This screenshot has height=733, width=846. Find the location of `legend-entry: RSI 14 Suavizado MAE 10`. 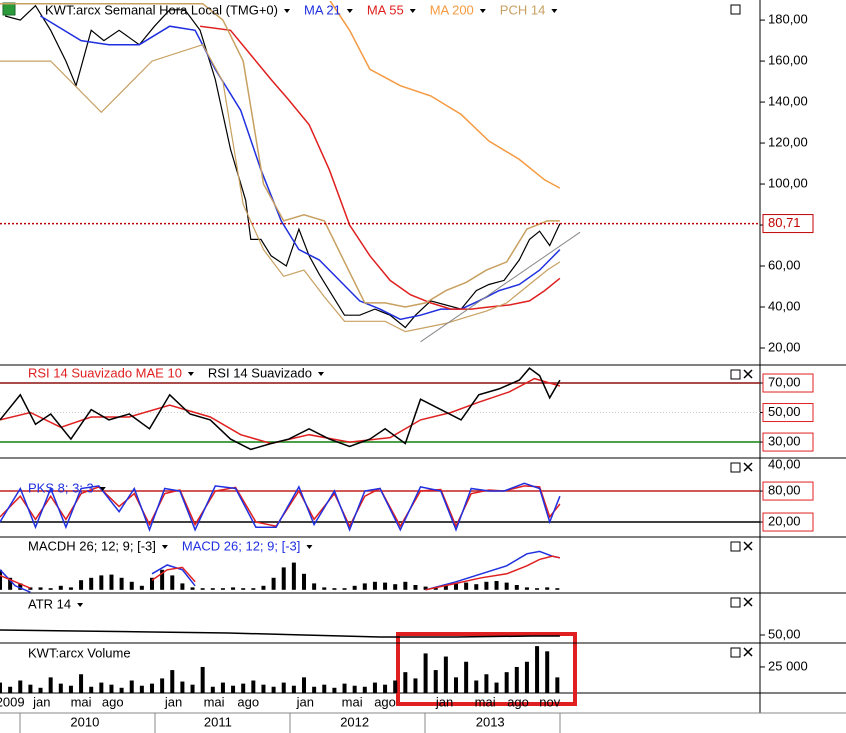

legend-entry: RSI 14 Suavizado MAE 10 is located at coordinates (105, 372).